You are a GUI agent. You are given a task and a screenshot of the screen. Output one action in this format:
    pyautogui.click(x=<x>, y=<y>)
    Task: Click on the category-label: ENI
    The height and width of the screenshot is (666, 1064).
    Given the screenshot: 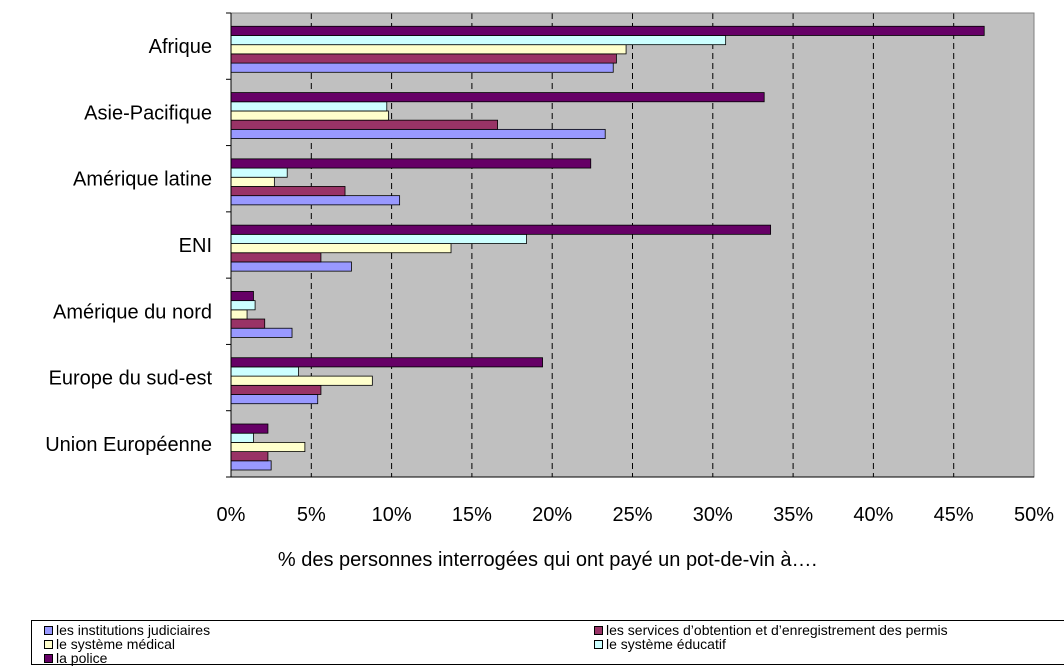 What is the action you would take?
    pyautogui.click(x=195, y=246)
    